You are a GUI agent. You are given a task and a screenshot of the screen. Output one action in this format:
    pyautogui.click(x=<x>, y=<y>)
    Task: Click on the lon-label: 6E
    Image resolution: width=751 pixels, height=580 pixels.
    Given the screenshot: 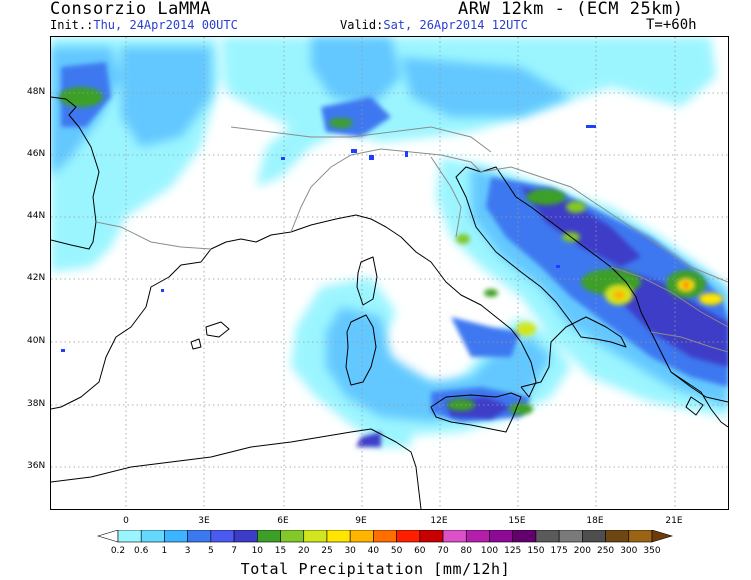 What is the action you would take?
    pyautogui.click(x=283, y=521)
    